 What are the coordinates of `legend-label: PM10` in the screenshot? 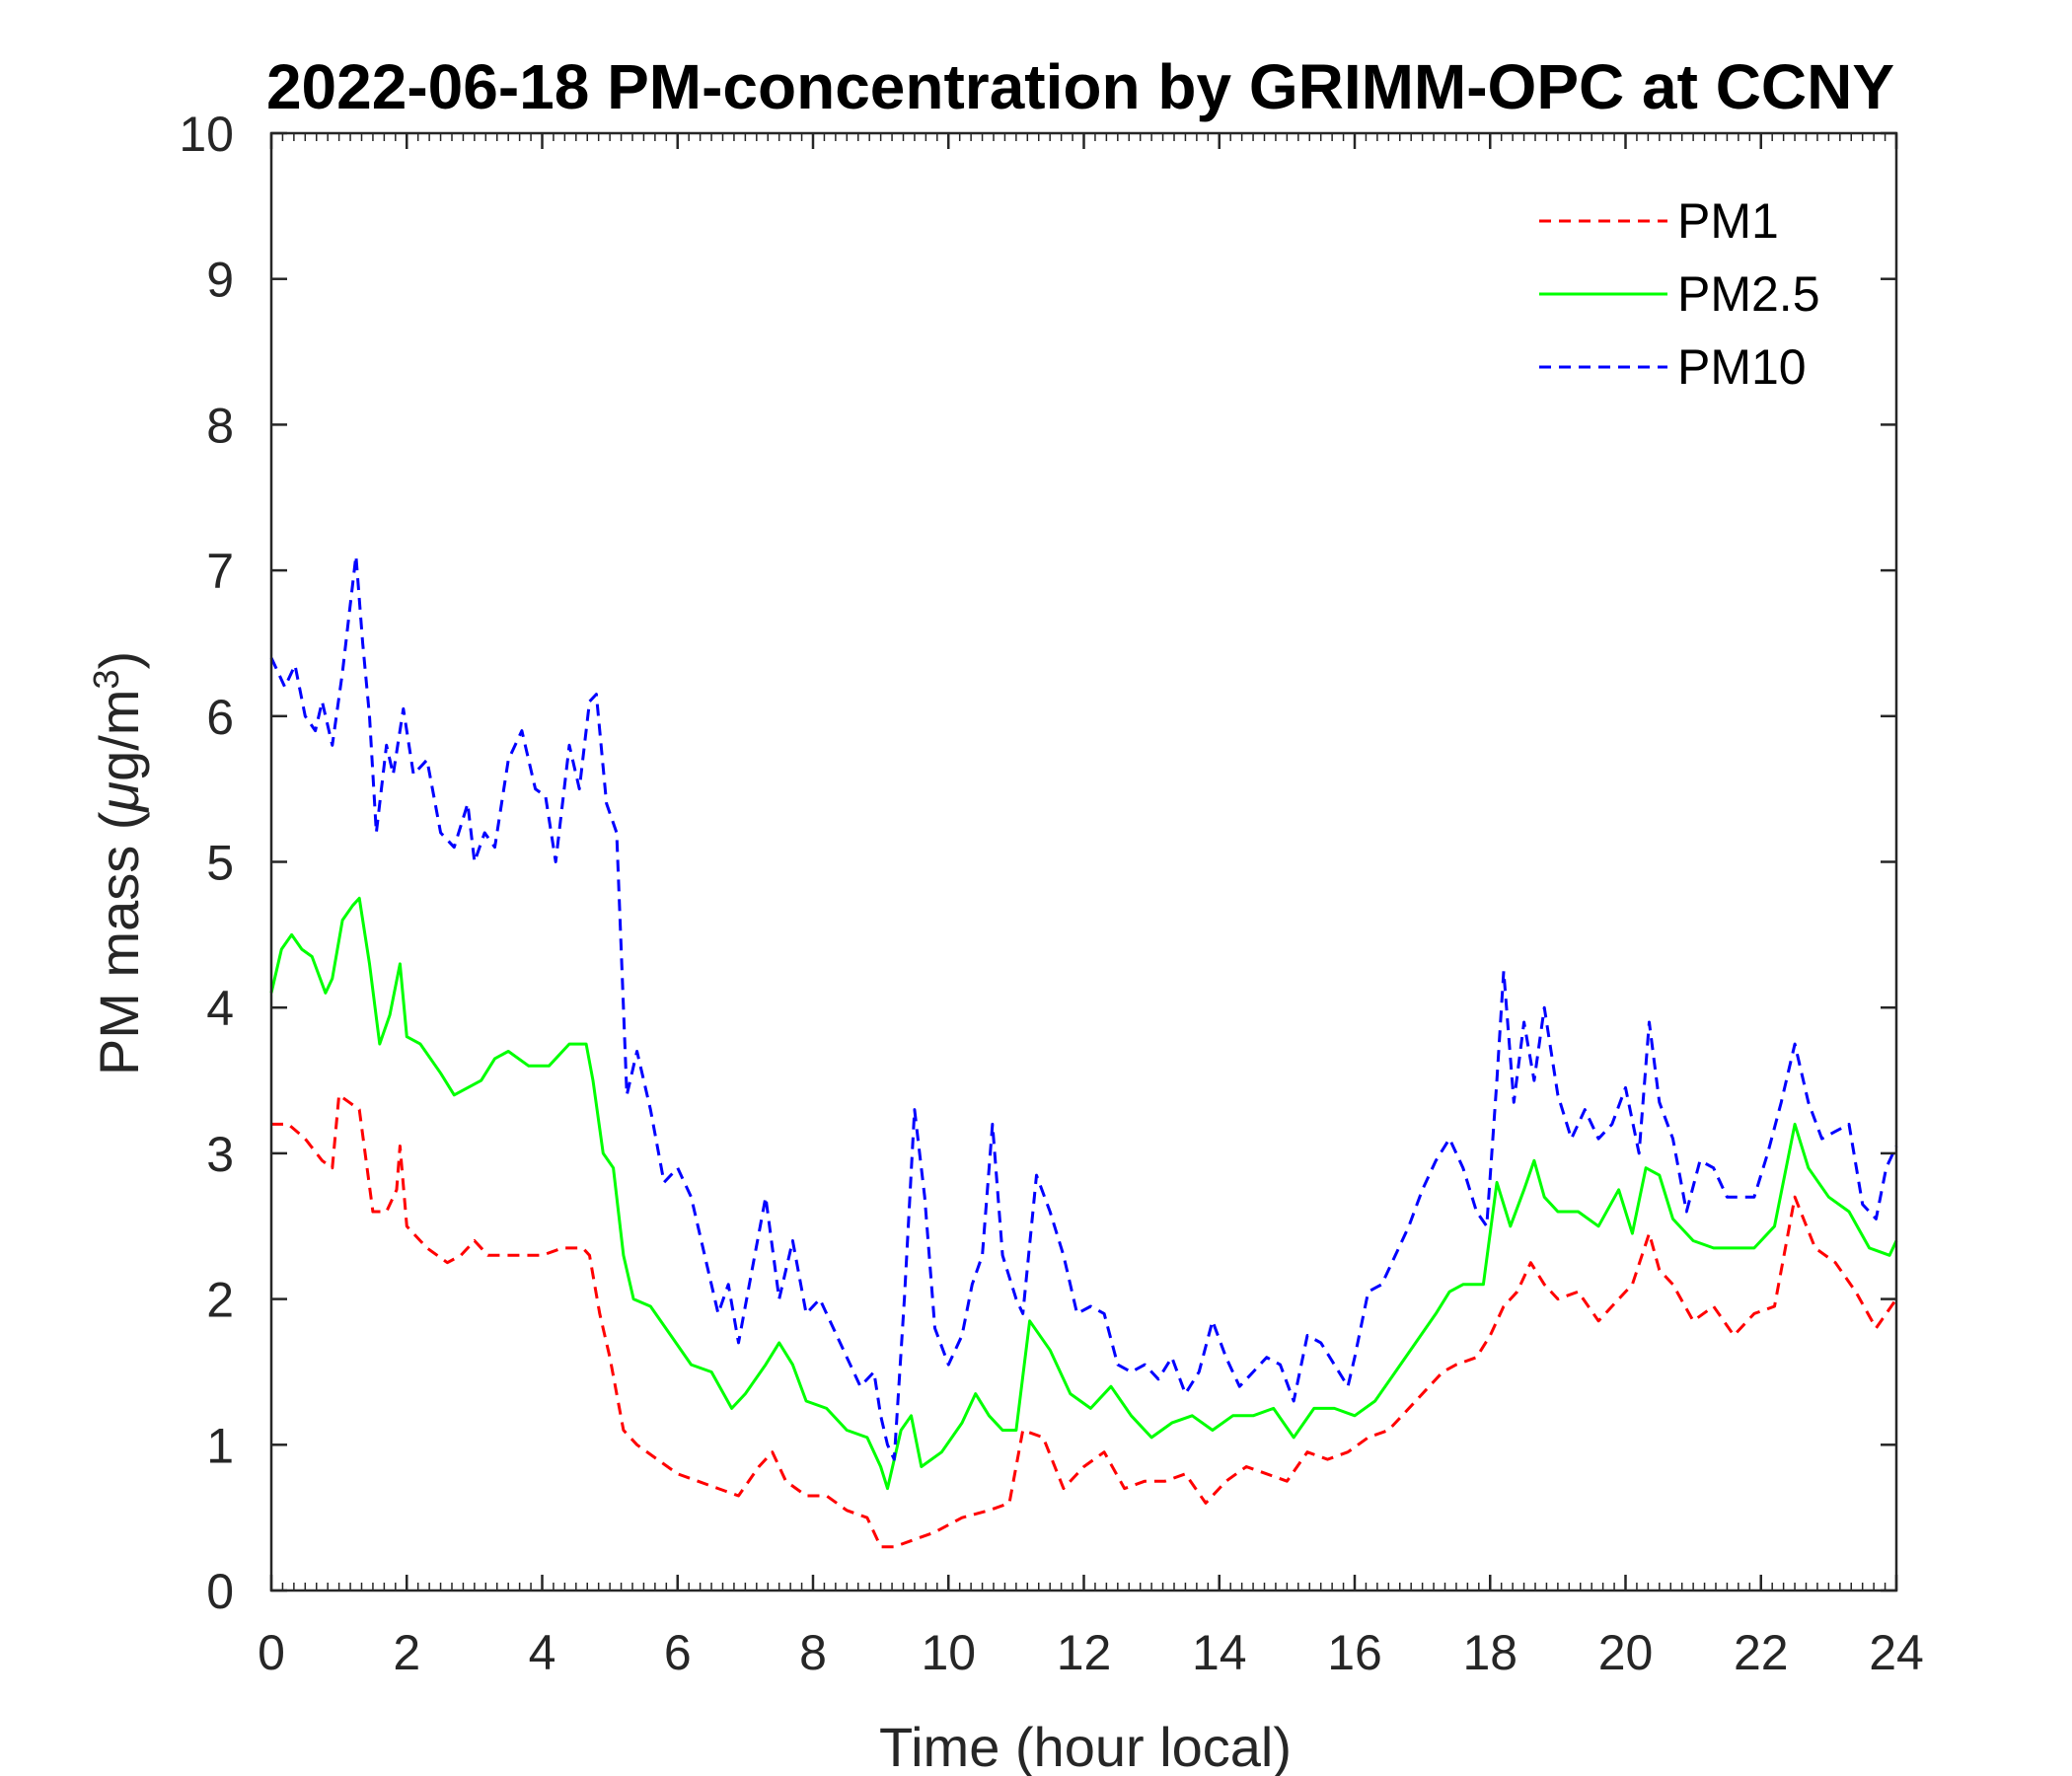 It's located at (1742, 367).